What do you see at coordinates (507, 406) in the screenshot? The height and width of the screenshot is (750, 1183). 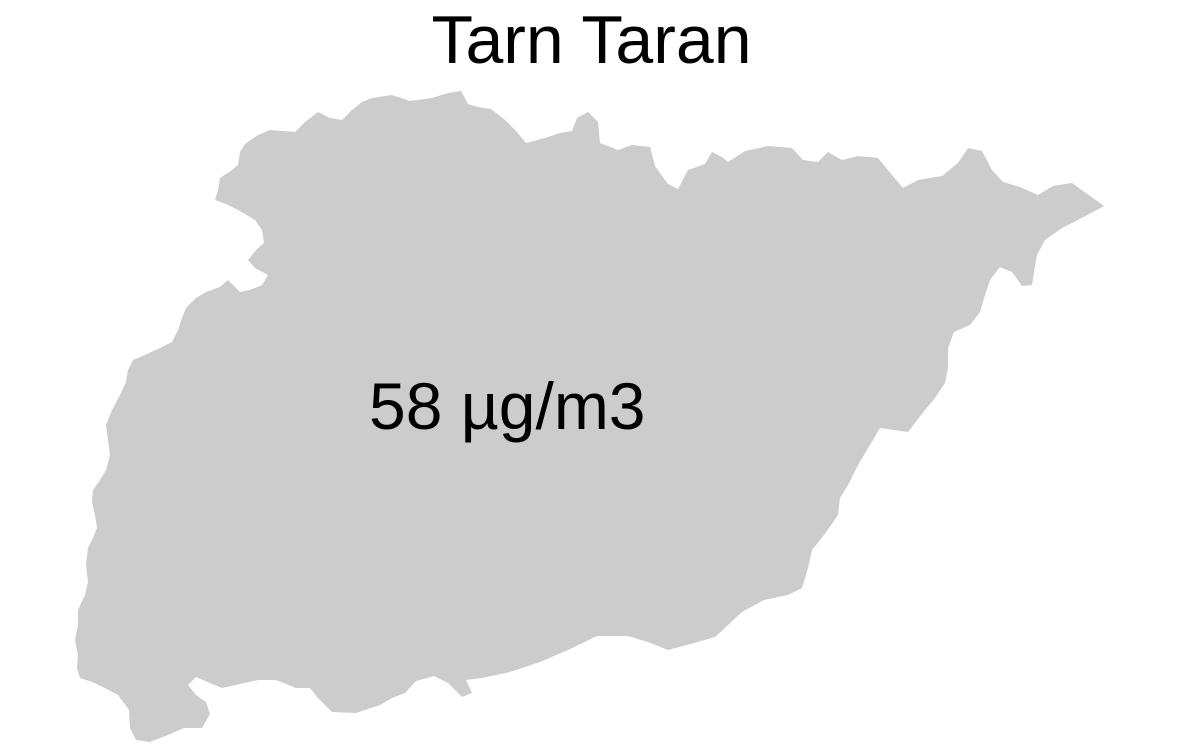 I see `value-label: 58 µg/m3` at bounding box center [507, 406].